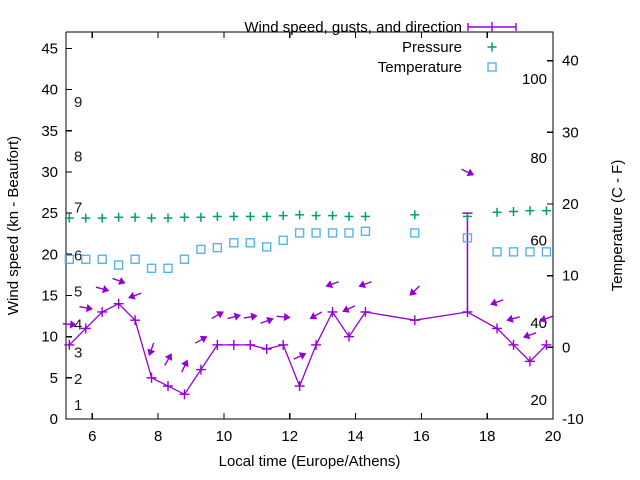 This screenshot has height=480, width=640. What do you see at coordinates (54, 419) in the screenshot?
I see `y-tick-label: 0` at bounding box center [54, 419].